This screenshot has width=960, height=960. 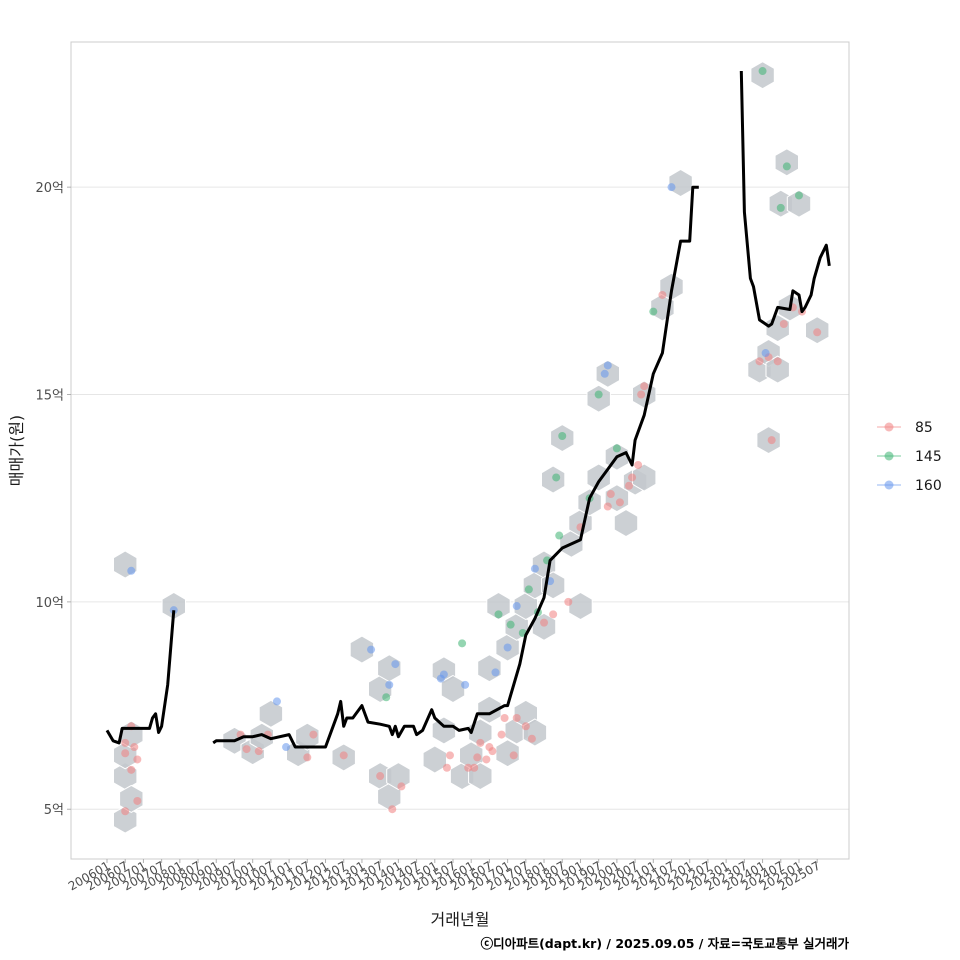 I want to click on x-axis-title: 거래년월, so click(x=460, y=919).